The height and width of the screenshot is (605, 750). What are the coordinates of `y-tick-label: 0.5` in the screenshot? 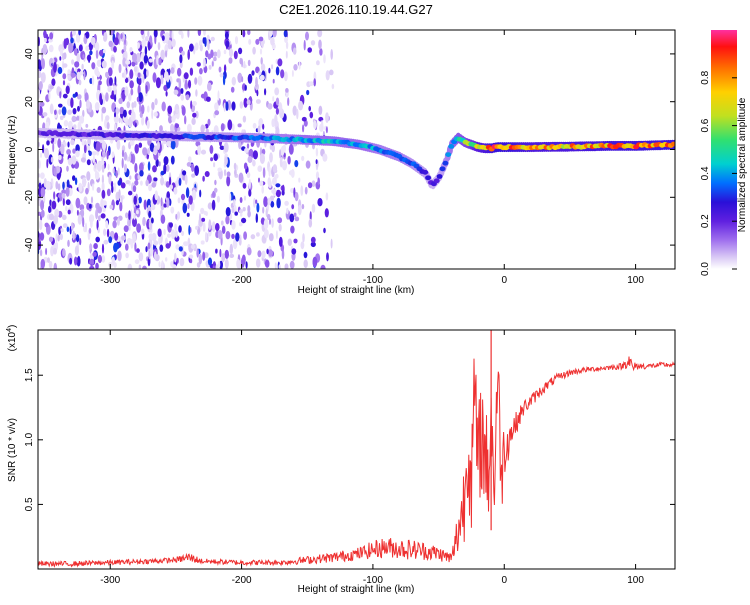 It's located at (29, 504).